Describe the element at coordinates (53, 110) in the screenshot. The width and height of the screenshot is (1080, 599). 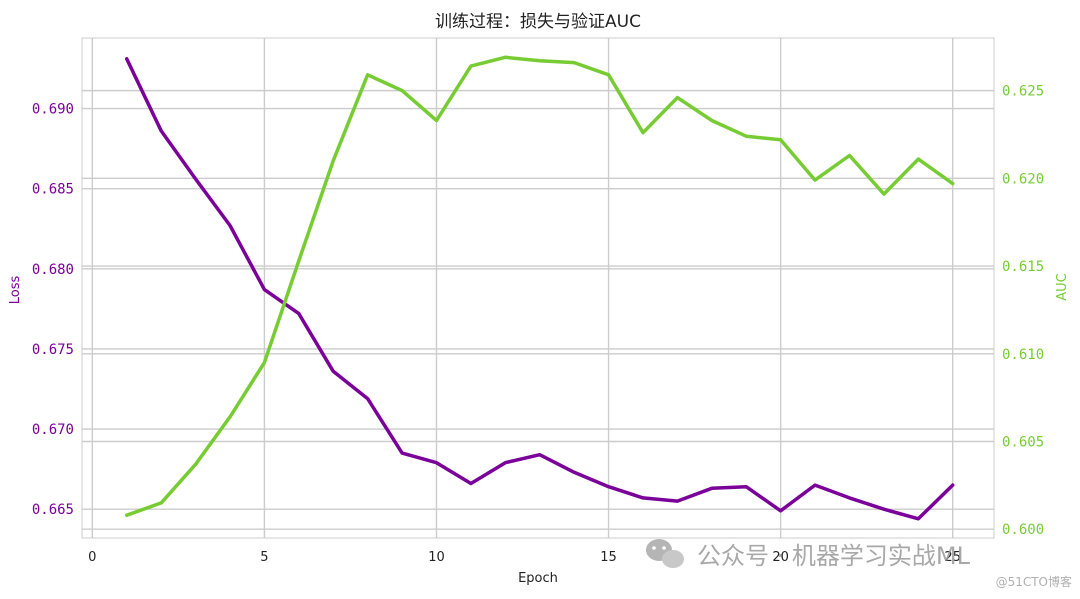
I see `y-tick-label-left: 0.690` at that location.